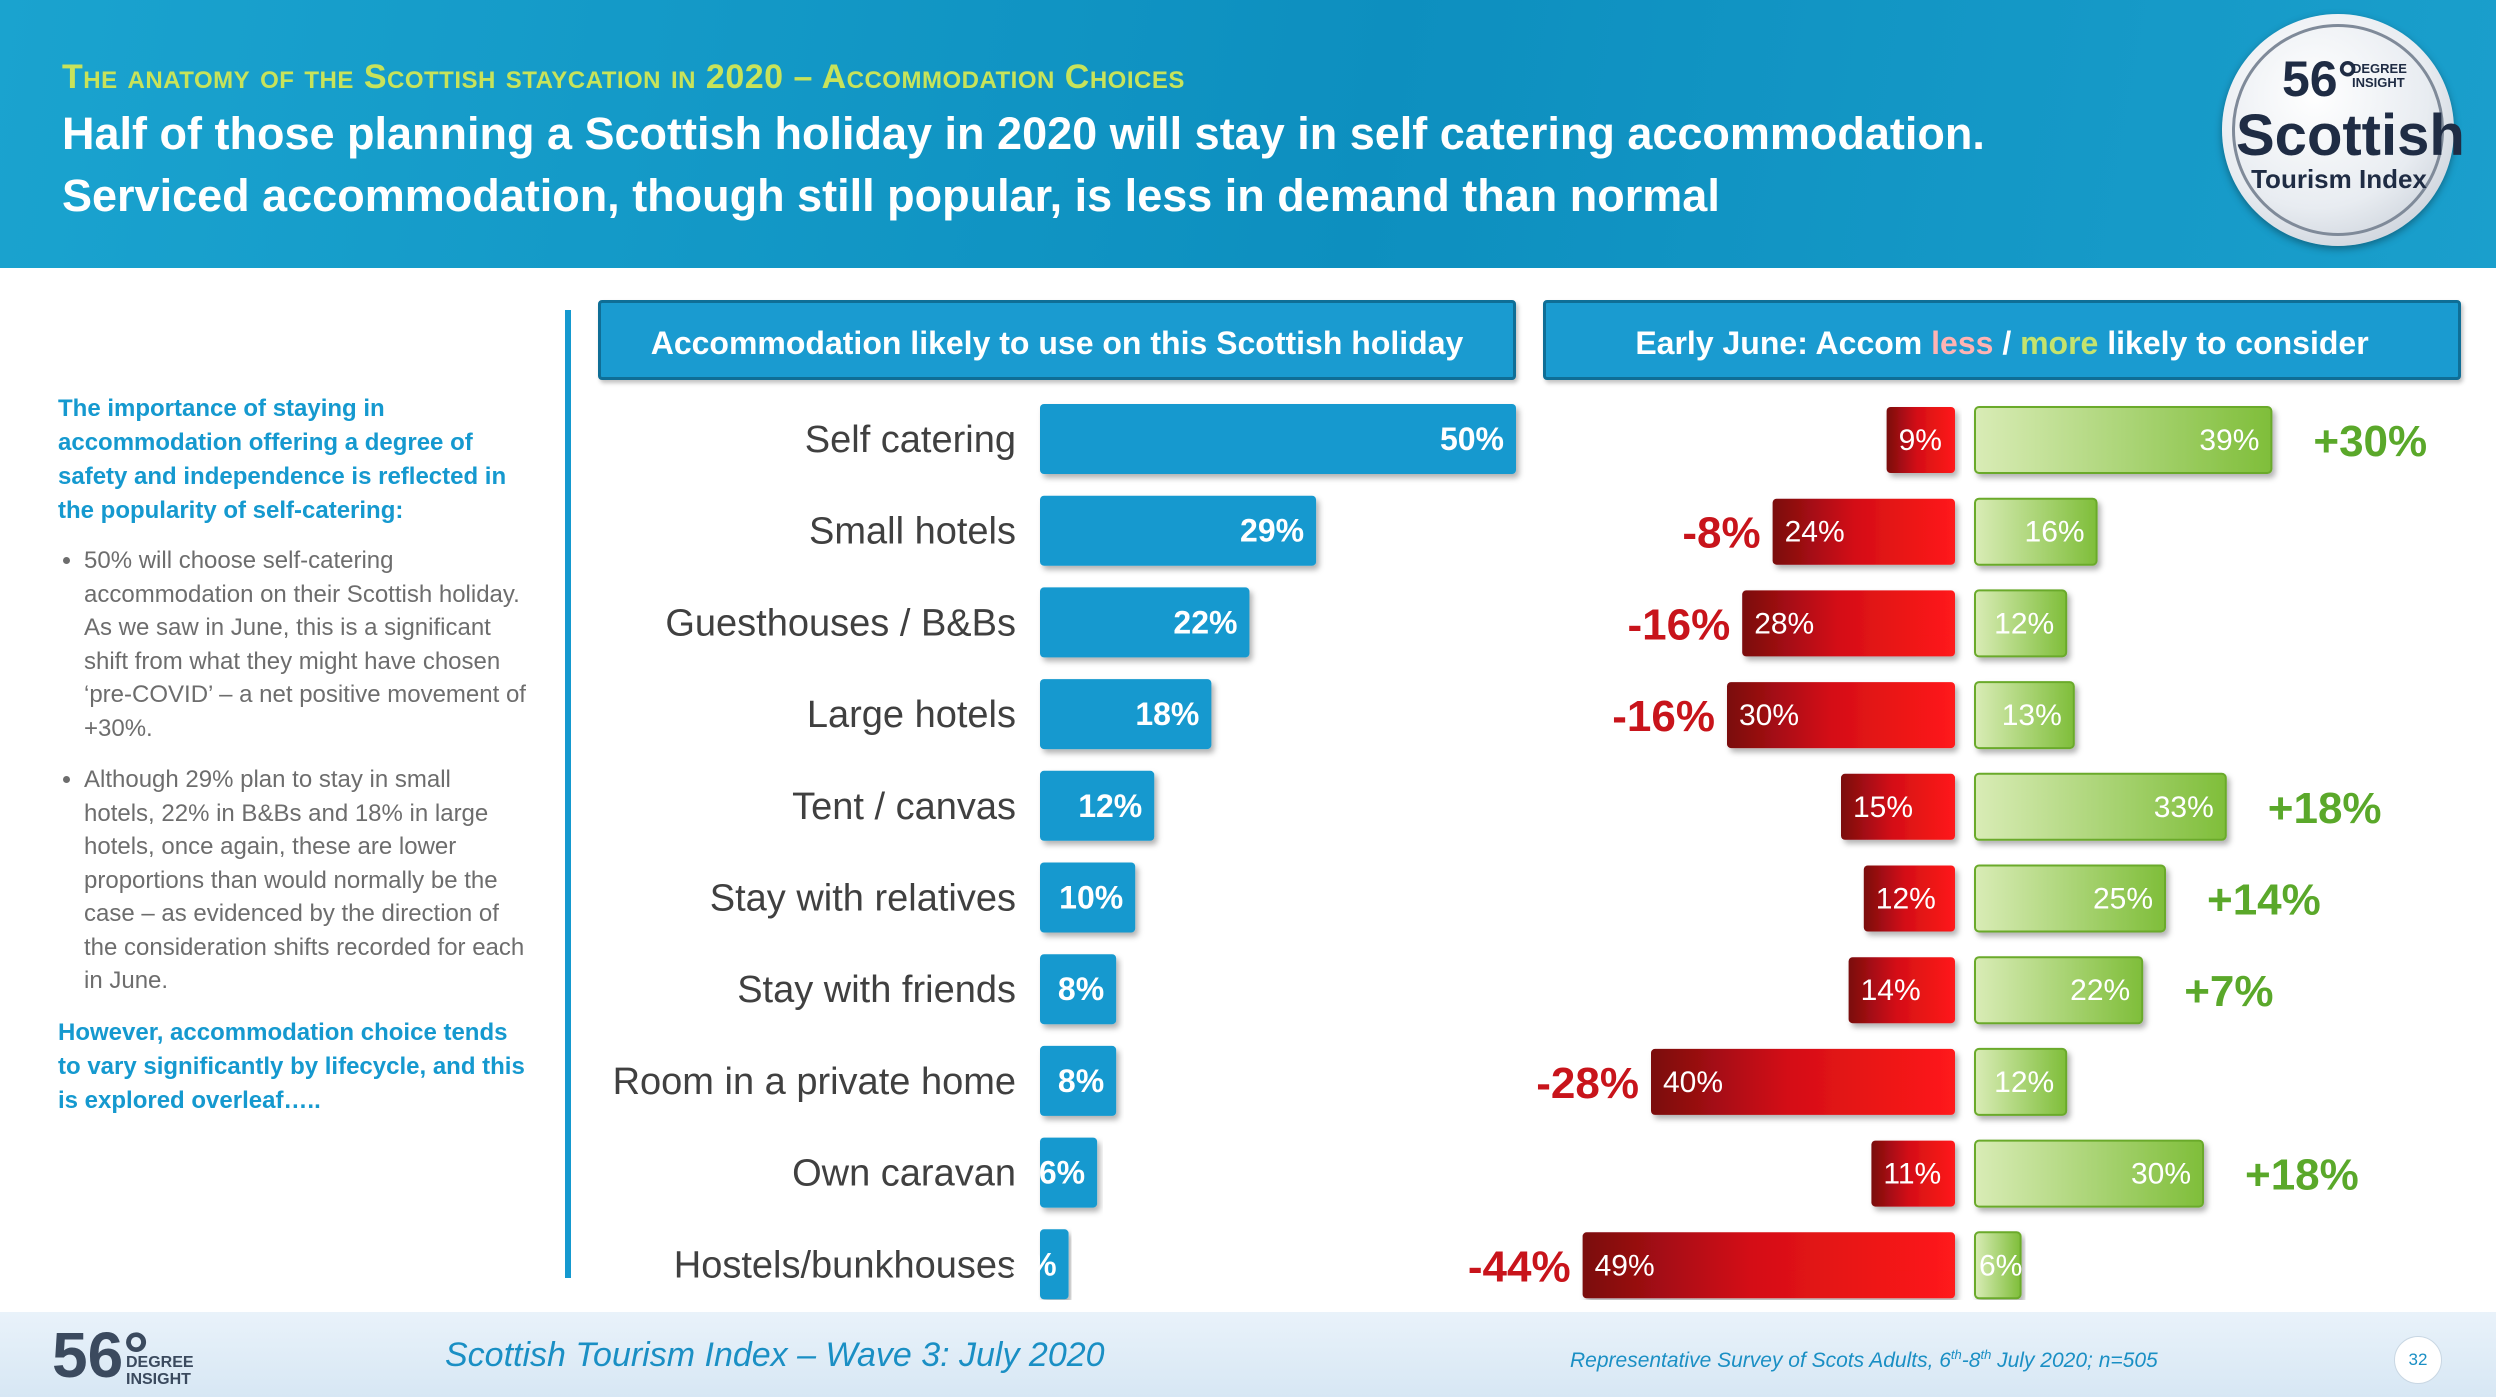 Image resolution: width=2496 pixels, height=1397 pixels. What do you see at coordinates (2418, 1360) in the screenshot?
I see `page-number: 32` at bounding box center [2418, 1360].